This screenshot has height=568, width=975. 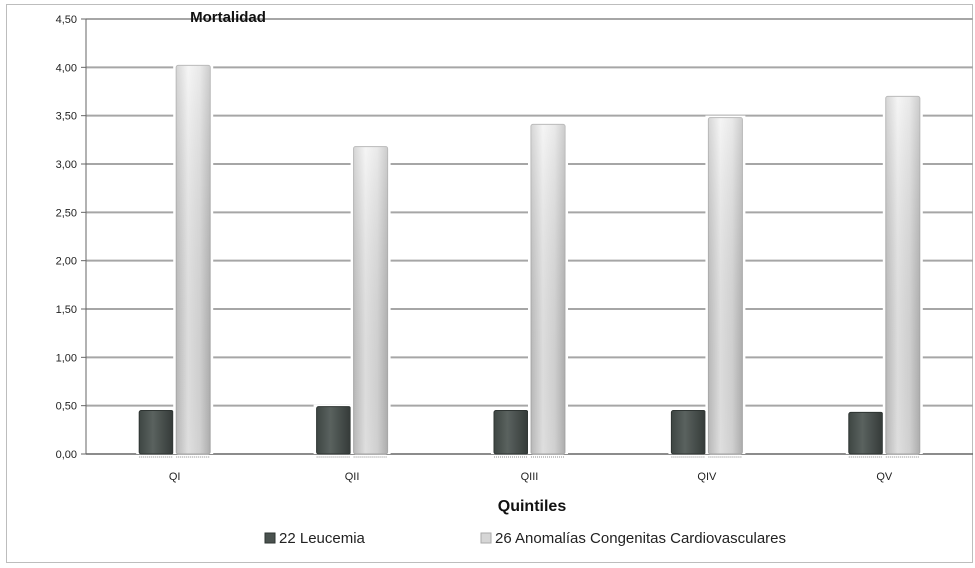 I want to click on x-tick-label: QII, so click(x=352, y=477).